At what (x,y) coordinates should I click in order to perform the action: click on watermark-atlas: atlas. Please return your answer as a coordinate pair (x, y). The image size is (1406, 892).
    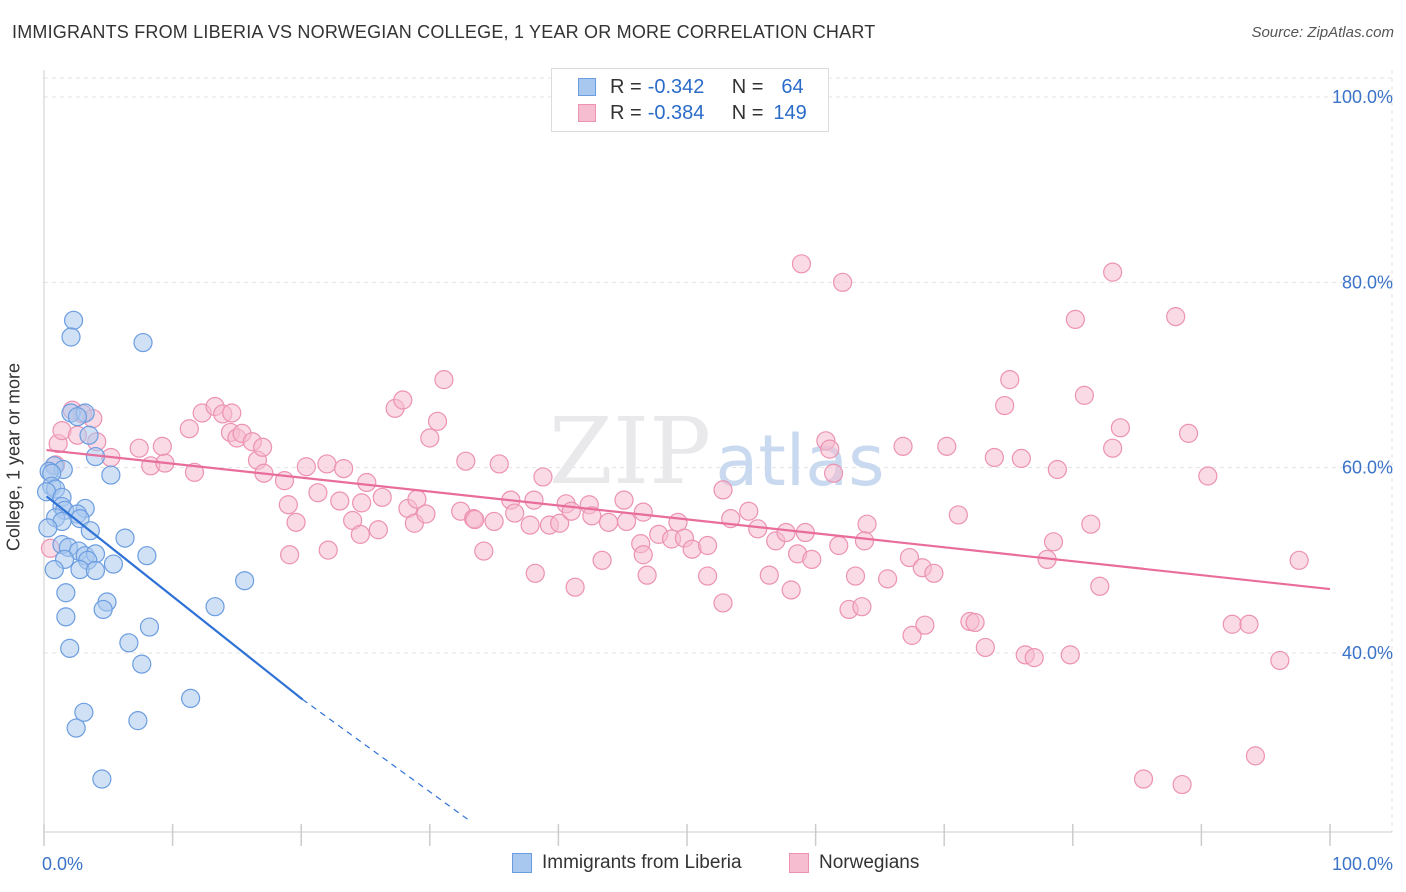
    Looking at the image, I should click on (799, 461).